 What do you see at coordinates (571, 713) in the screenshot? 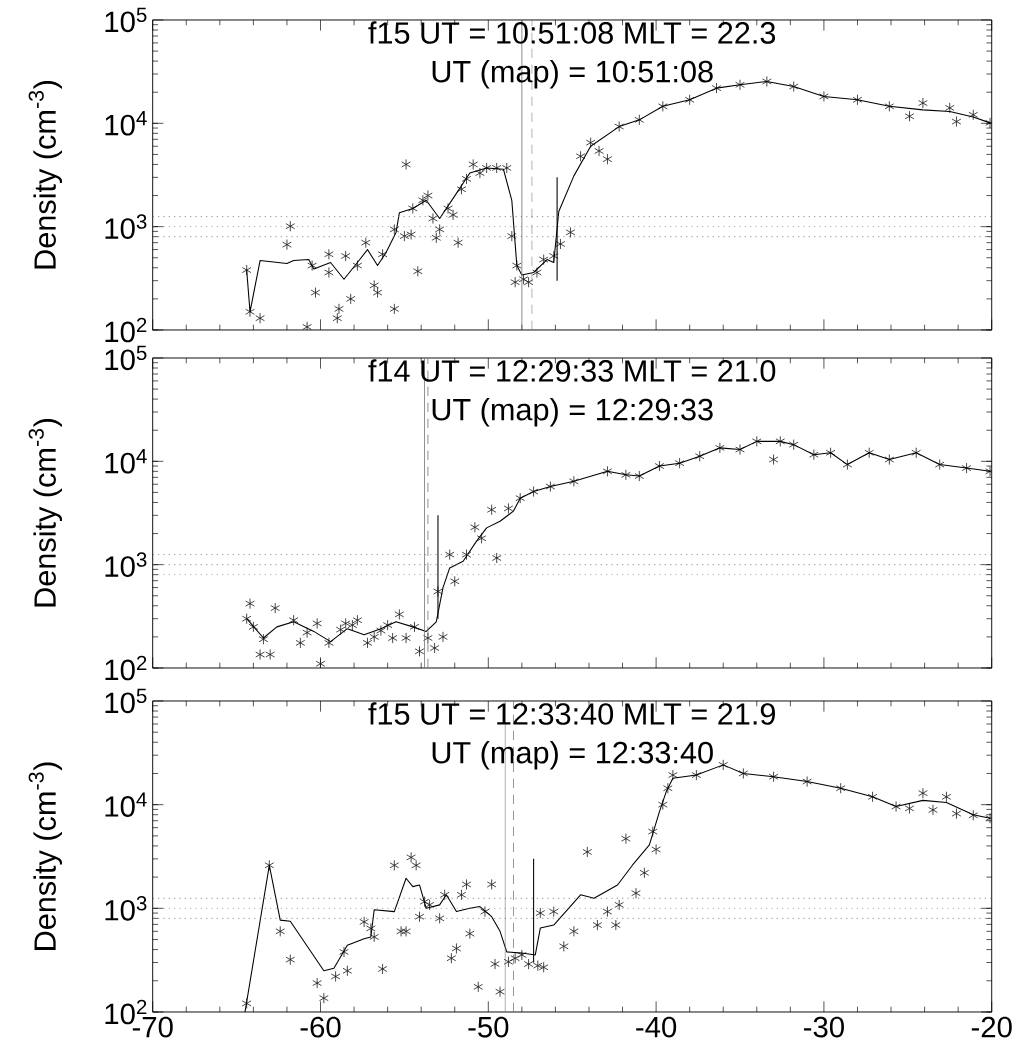
I see `chart-title: f15 UT = 12:33:40 MLT = 21.9` at bounding box center [571, 713].